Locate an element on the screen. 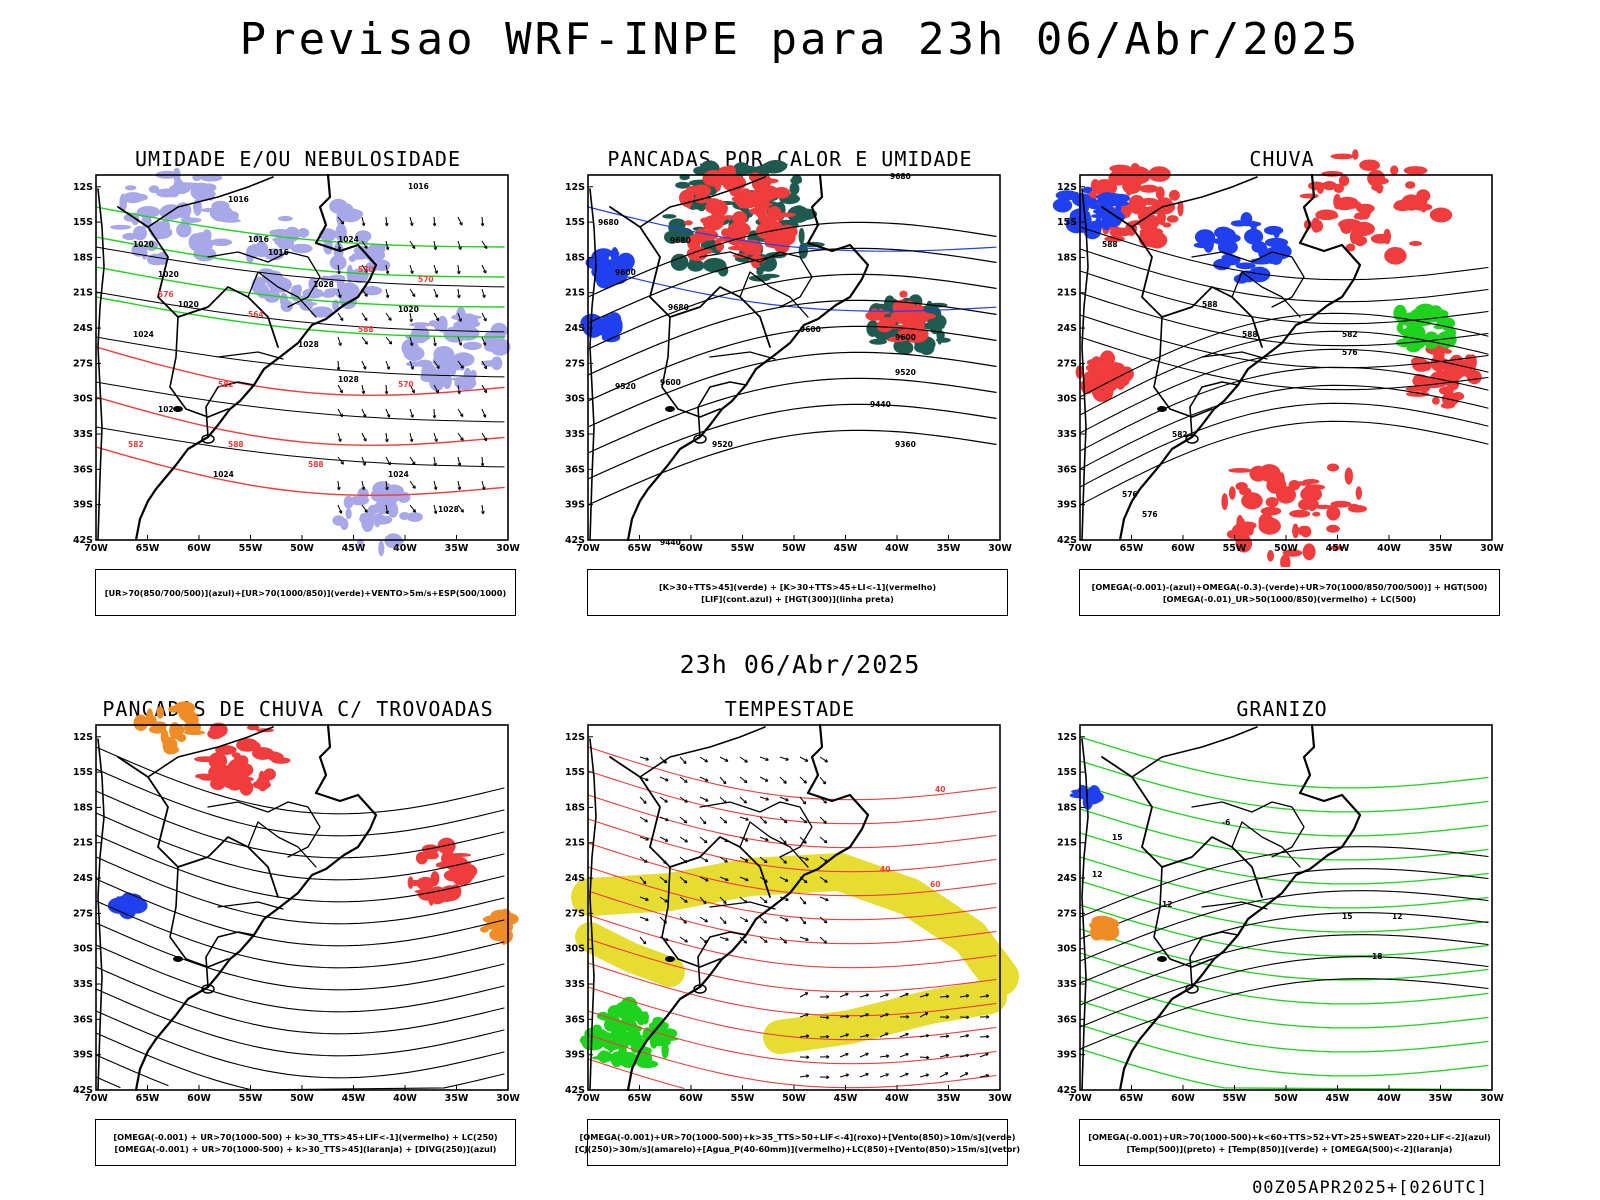 This screenshot has height=1200, width=1600. lat-label: 24S is located at coordinates (1067, 328).